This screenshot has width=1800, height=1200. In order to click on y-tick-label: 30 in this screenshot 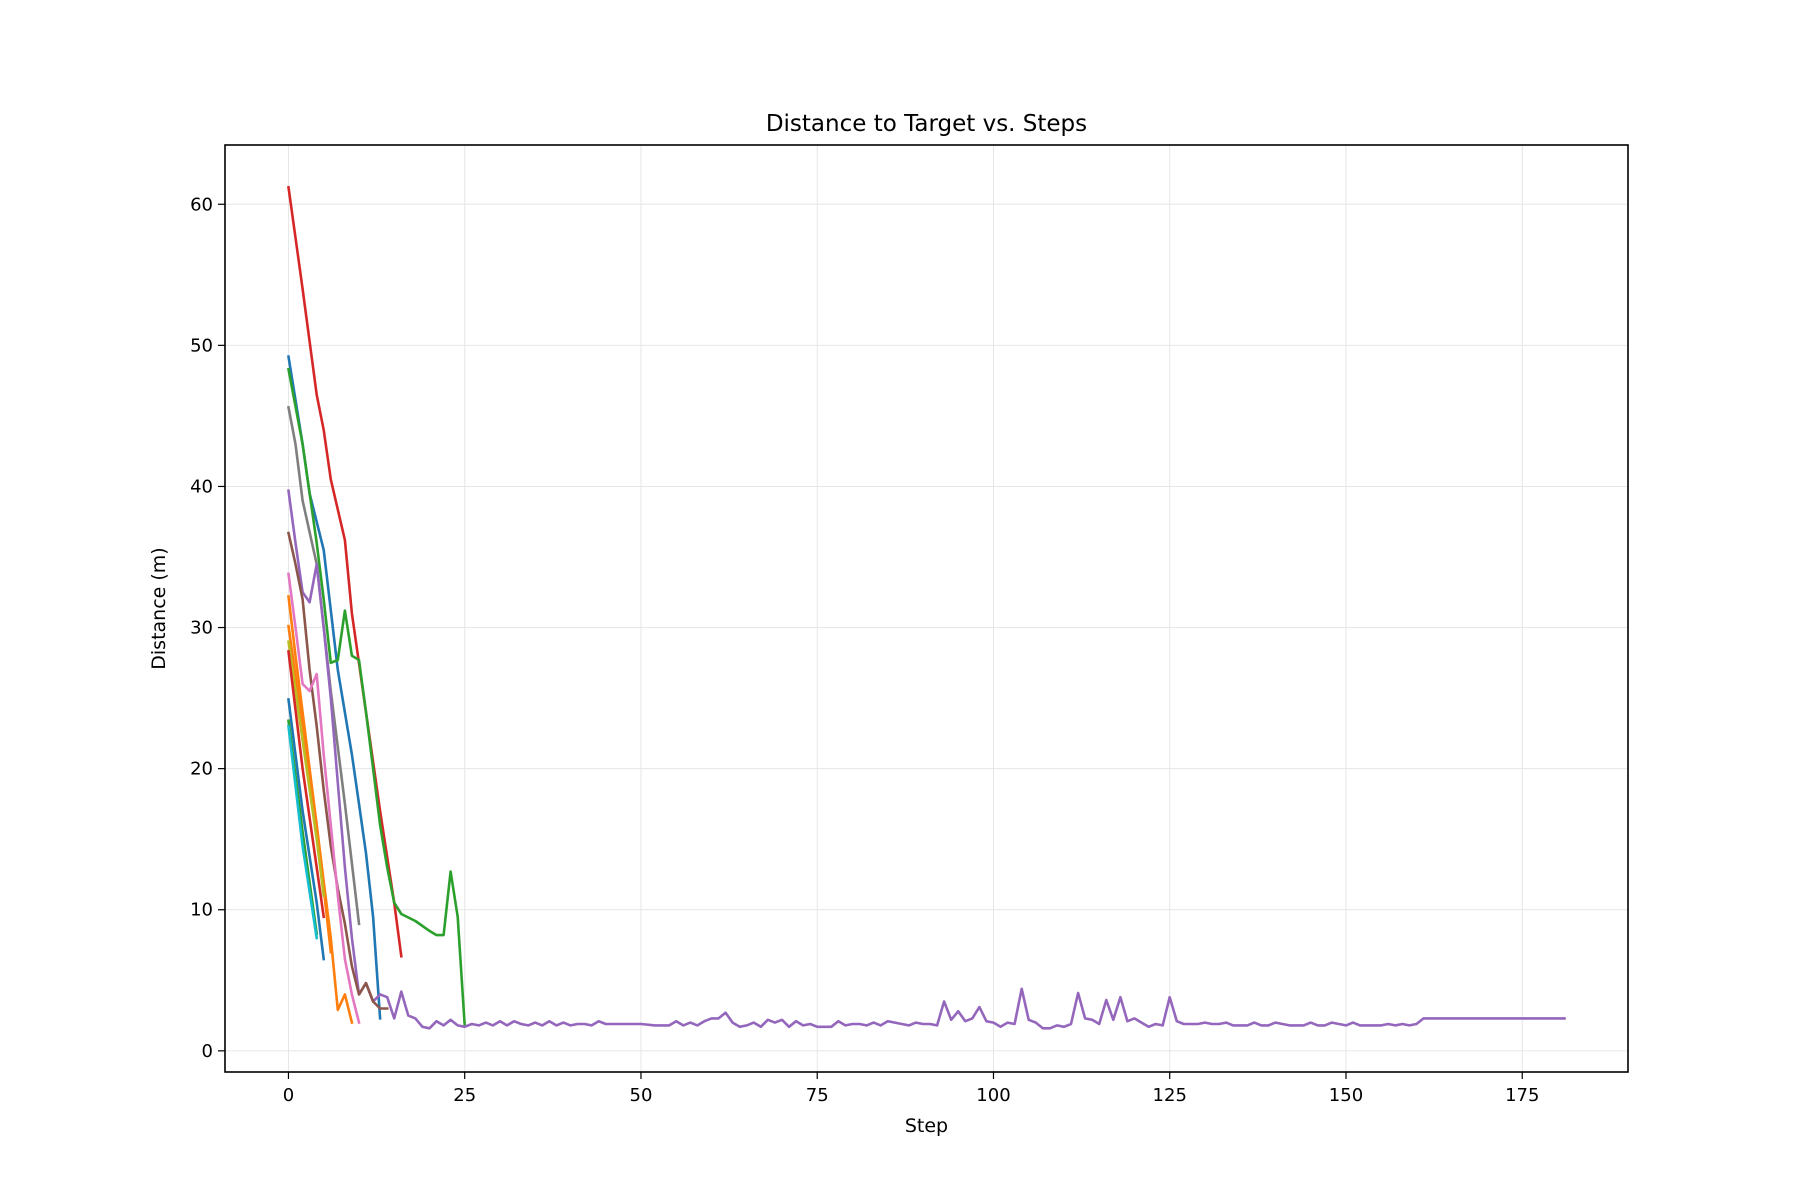, I will do `click(201, 628)`.